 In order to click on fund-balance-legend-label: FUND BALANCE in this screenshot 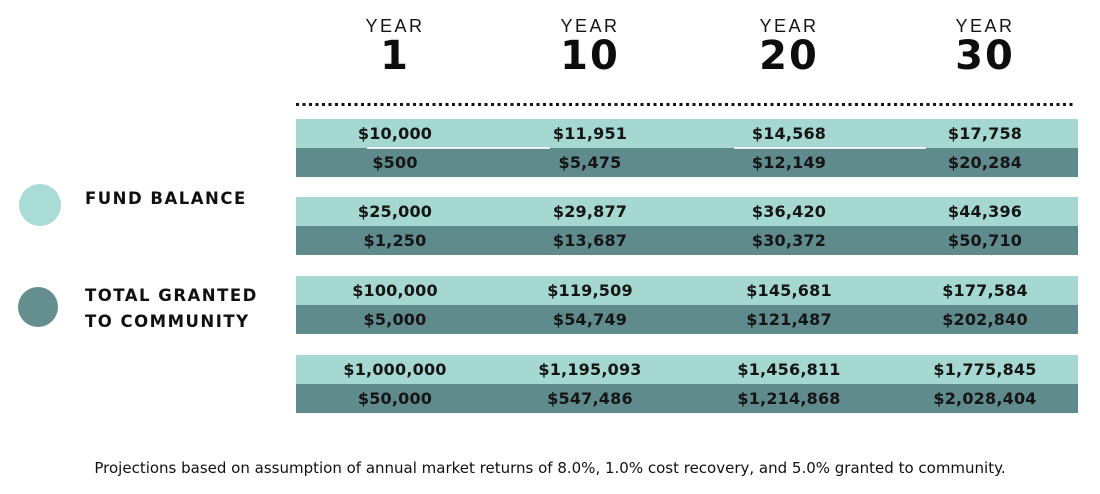, I will do `click(166, 198)`.